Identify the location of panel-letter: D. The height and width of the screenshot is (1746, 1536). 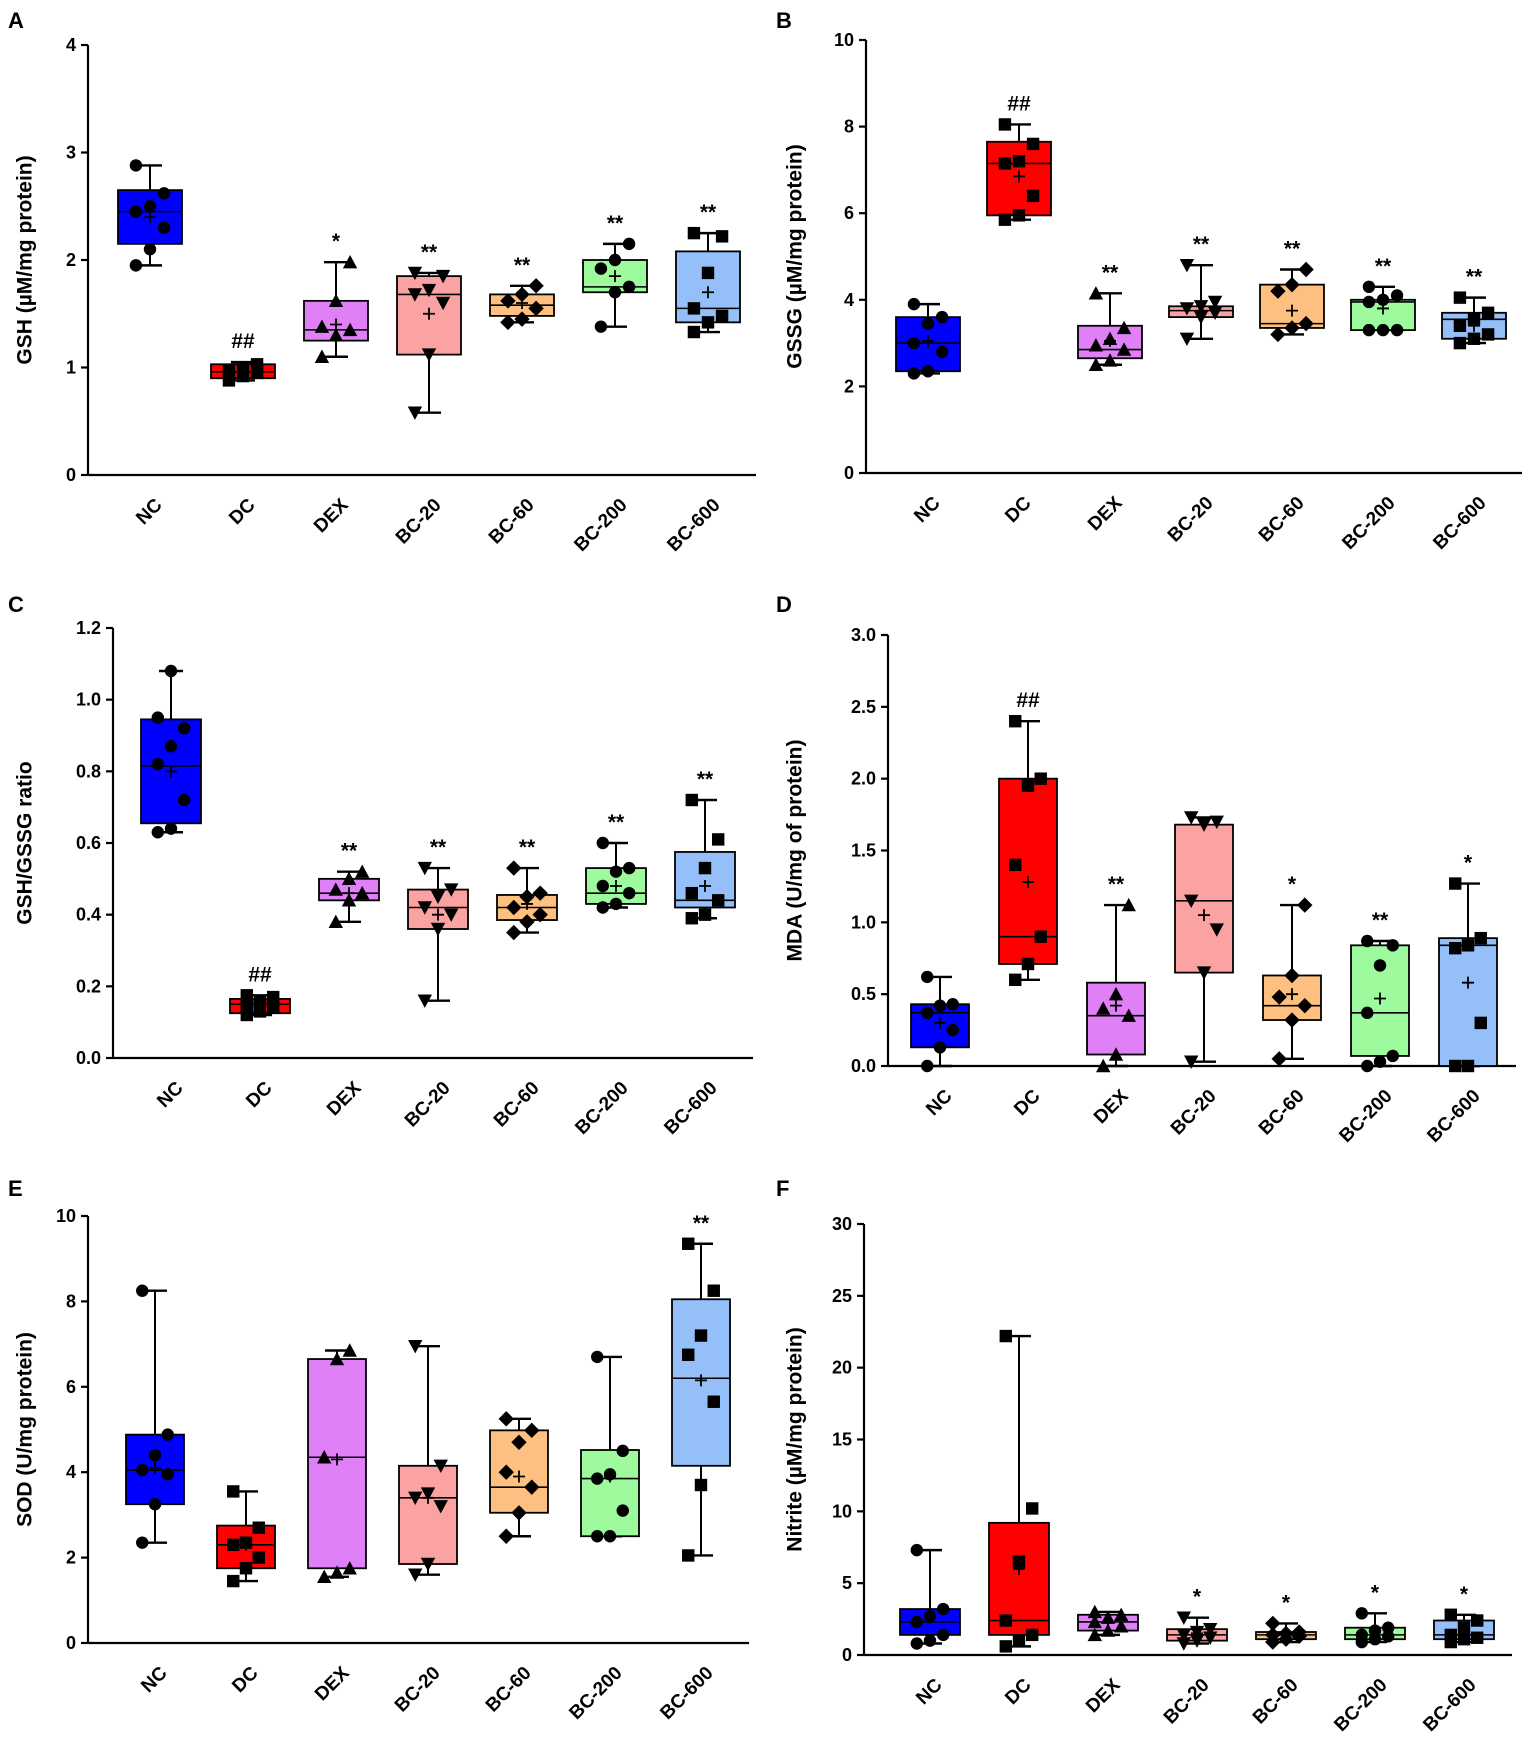
(784, 604).